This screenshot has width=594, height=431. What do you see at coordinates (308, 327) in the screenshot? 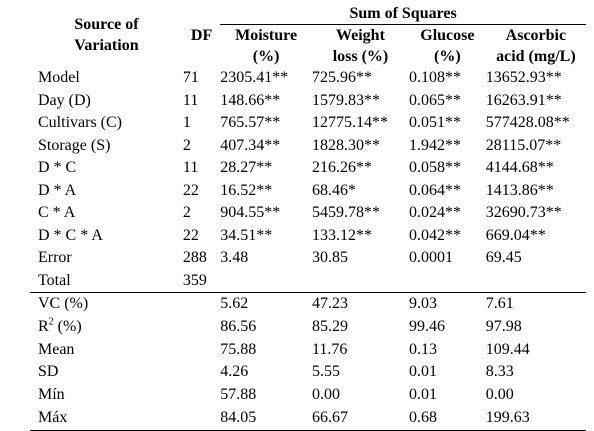
I see `stats-row: R2 (%) 86.56 85.29 99.46 97.98` at bounding box center [308, 327].